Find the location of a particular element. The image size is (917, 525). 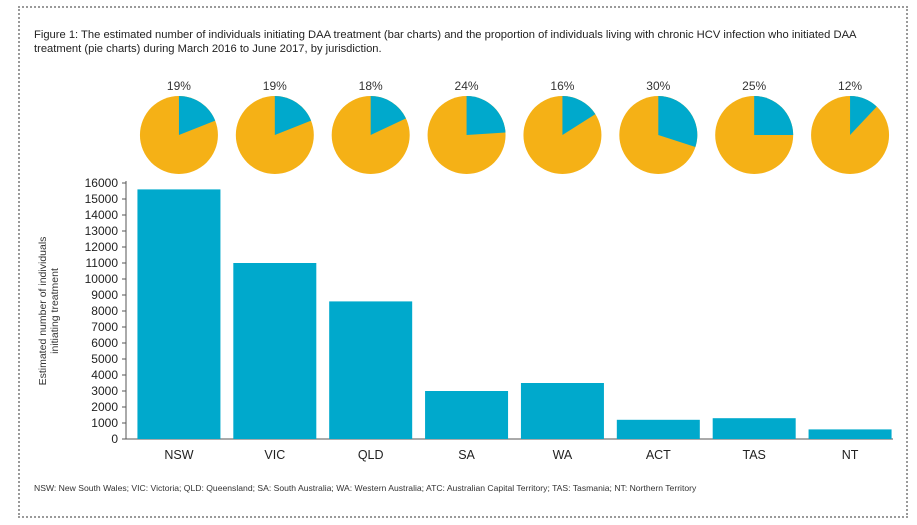

bar-qld is located at coordinates (371, 370).